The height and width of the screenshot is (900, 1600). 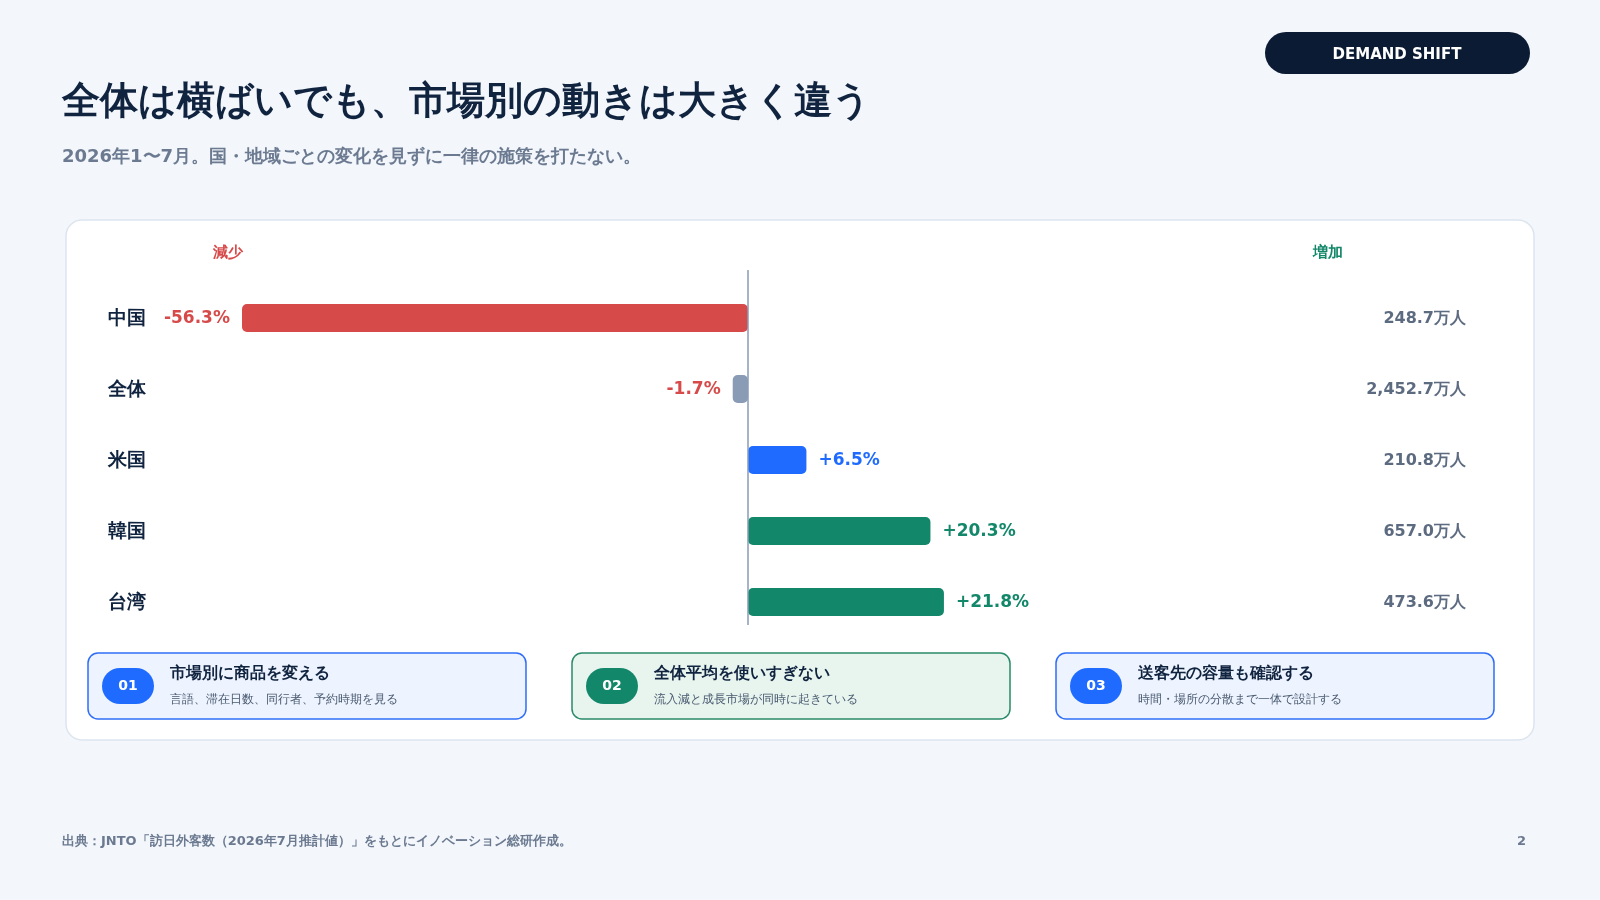 I want to click on text: 01, so click(x=128, y=685).